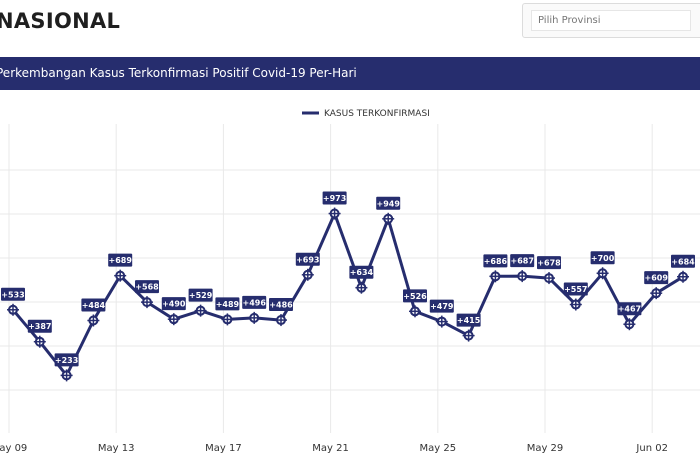 Image resolution: width=700 pixels, height=465 pixels. I want to click on data-label-text: +686, so click(496, 261).